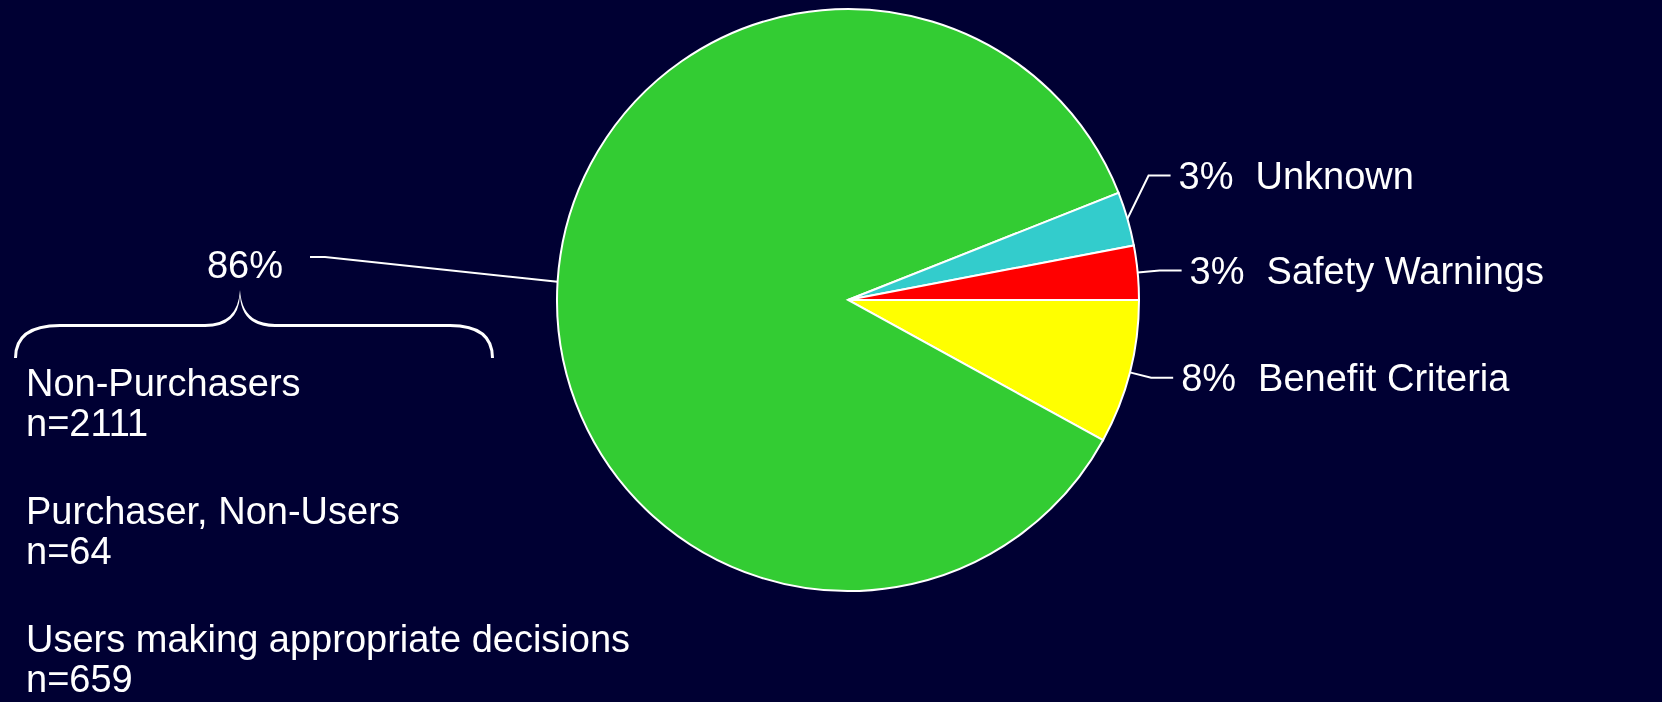  I want to click on slice-label: Unknown, so click(1334, 175).